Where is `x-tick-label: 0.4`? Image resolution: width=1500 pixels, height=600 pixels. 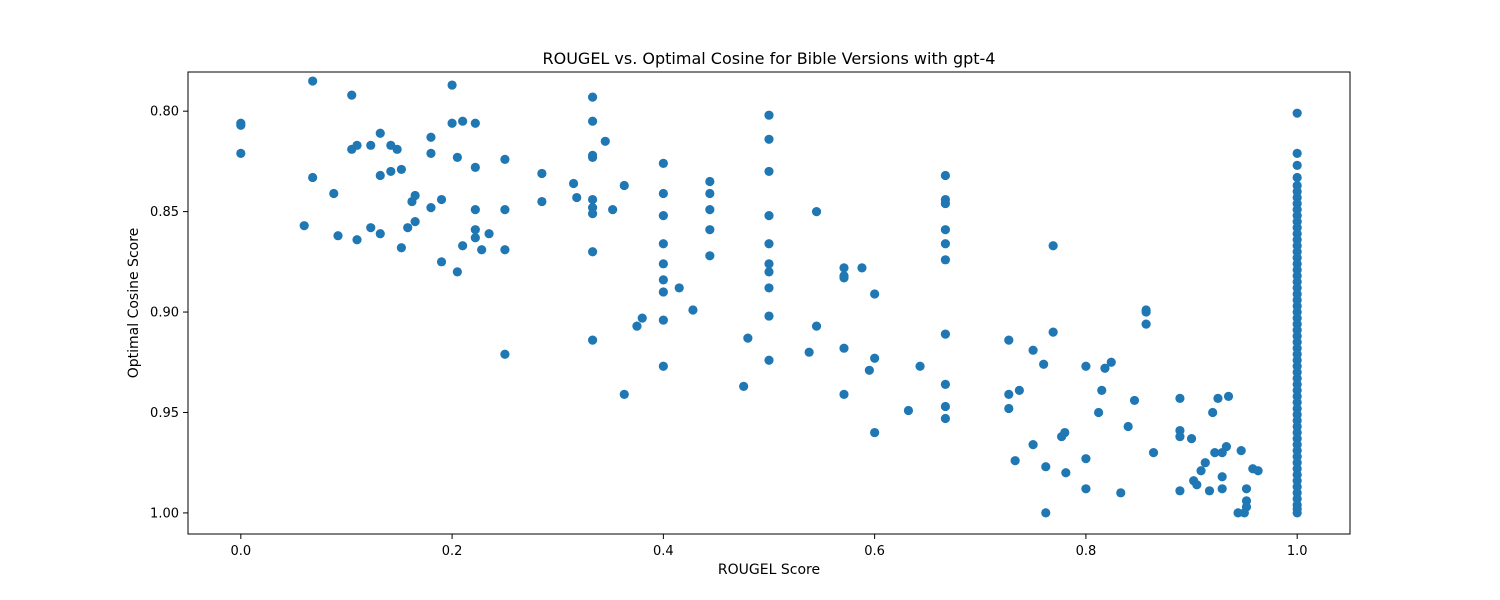
x-tick-label: 0.4 is located at coordinates (663, 551).